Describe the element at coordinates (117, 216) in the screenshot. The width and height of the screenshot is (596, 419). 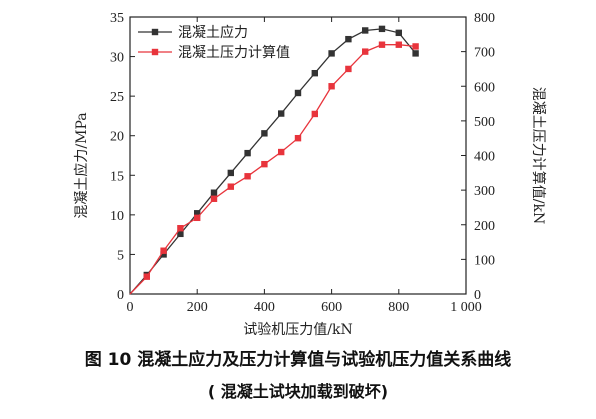
I see `y-left-tick-label: 10` at that location.